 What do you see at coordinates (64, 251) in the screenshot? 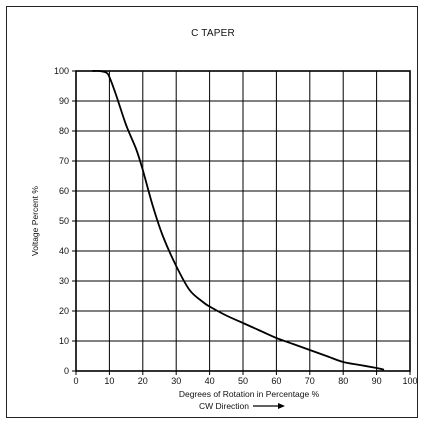
I see `y-tick-label: 40` at bounding box center [64, 251].